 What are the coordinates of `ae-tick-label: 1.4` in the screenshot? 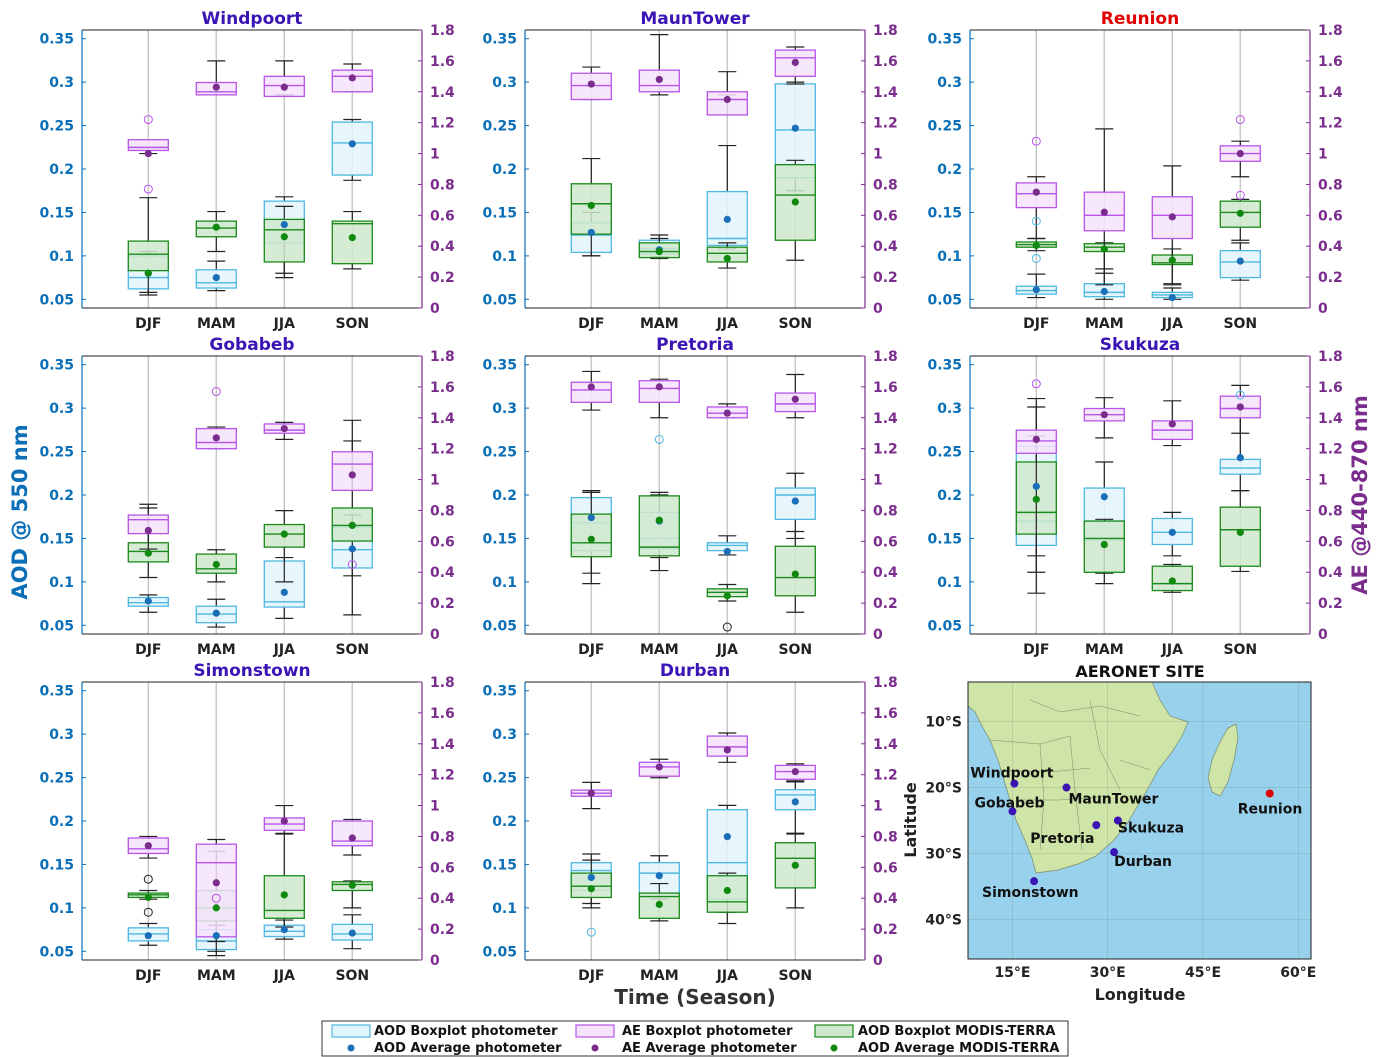 It's located at (442, 93).